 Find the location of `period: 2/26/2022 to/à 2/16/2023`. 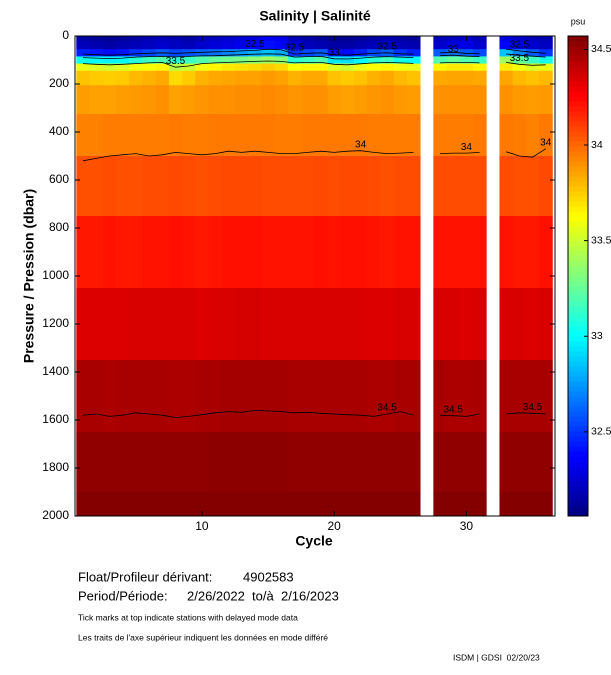

period: 2/26/2022 to/à 2/16/2023 is located at coordinates (263, 595).